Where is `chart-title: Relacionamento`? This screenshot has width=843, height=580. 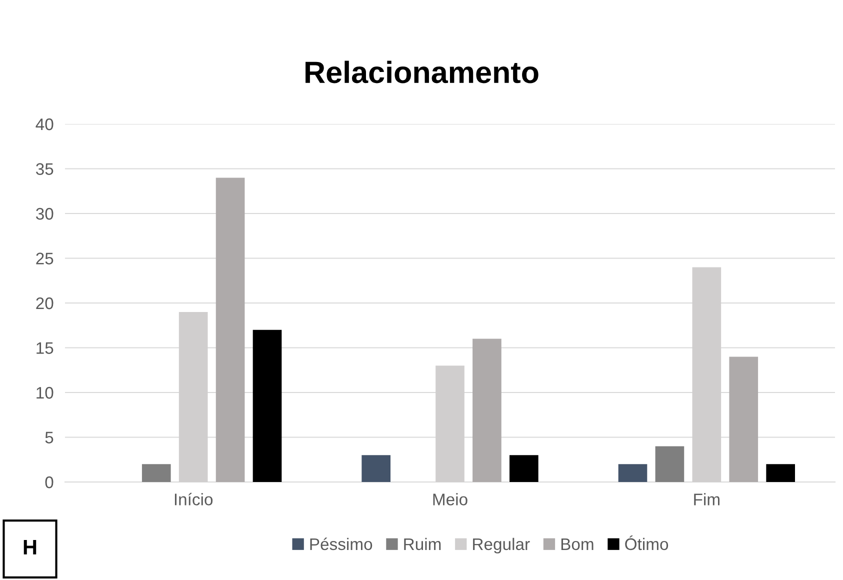 chart-title: Relacionamento is located at coordinates (422, 72).